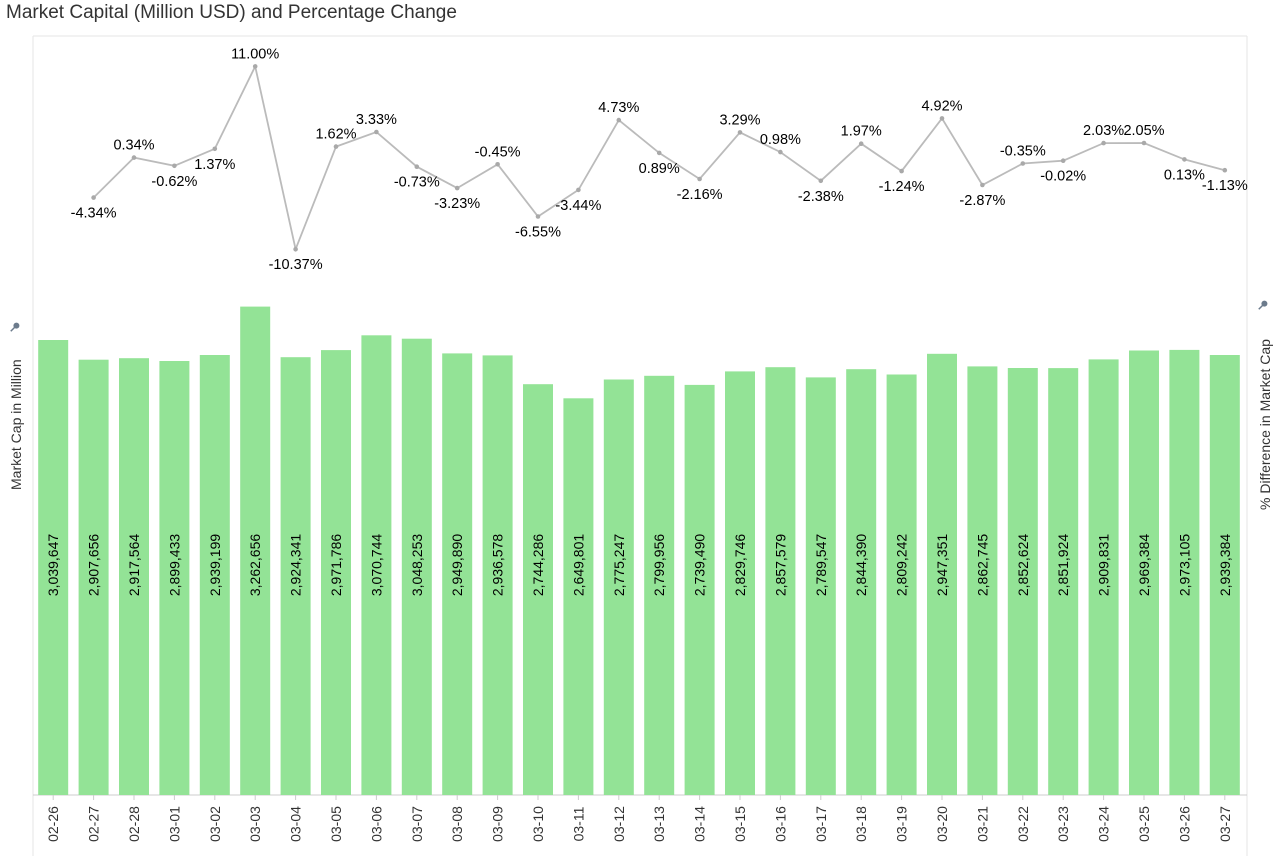 The width and height of the screenshot is (1280, 856). Describe the element at coordinates (376, 120) in the screenshot. I see `pct-label-03-06: 3.33%` at that location.